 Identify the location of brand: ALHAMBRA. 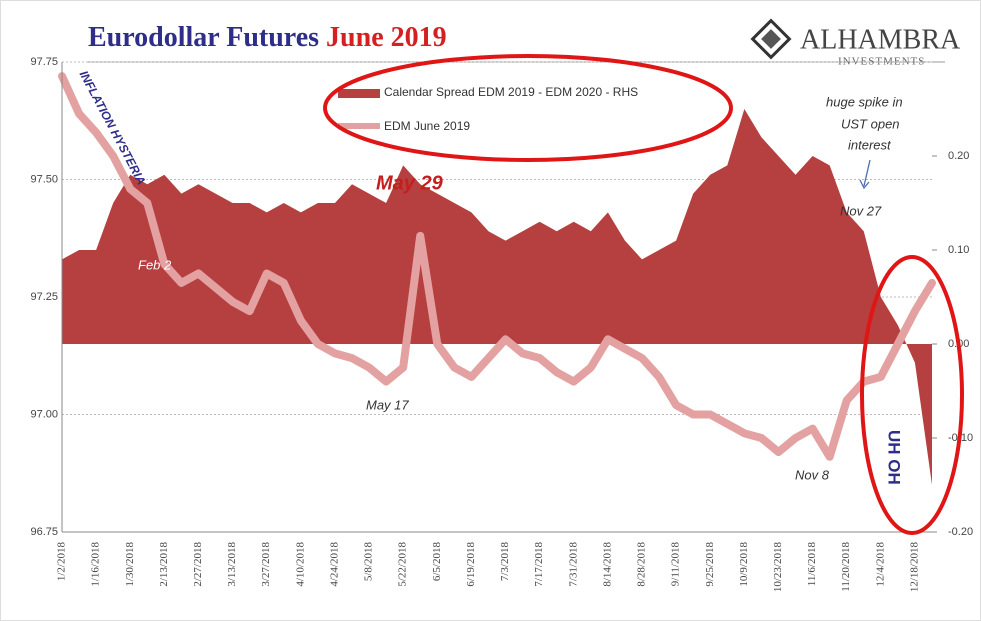
(880, 39).